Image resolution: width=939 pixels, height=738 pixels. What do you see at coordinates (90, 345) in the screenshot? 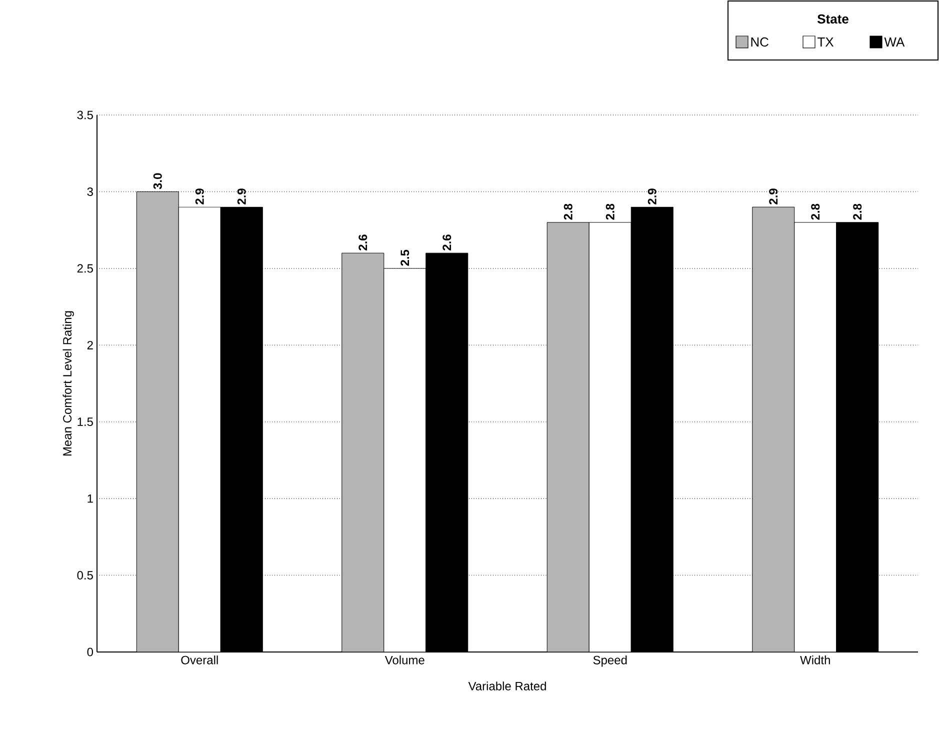
I see `y-tick-label: 2` at bounding box center [90, 345].